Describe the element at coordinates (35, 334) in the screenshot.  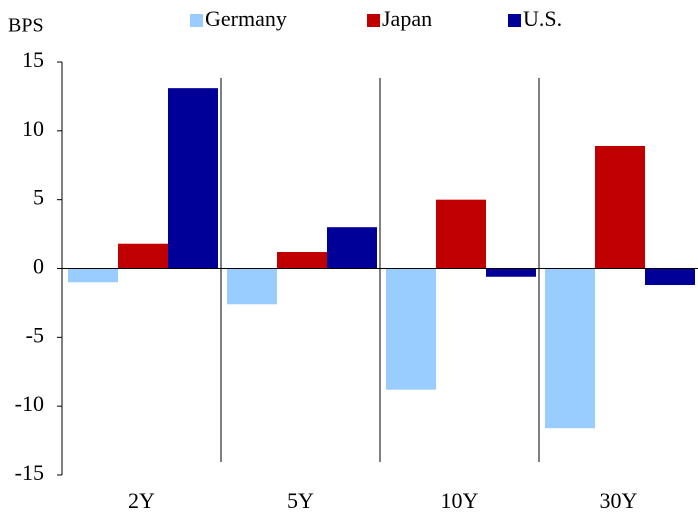
I see `y-tick-label: -5` at that location.